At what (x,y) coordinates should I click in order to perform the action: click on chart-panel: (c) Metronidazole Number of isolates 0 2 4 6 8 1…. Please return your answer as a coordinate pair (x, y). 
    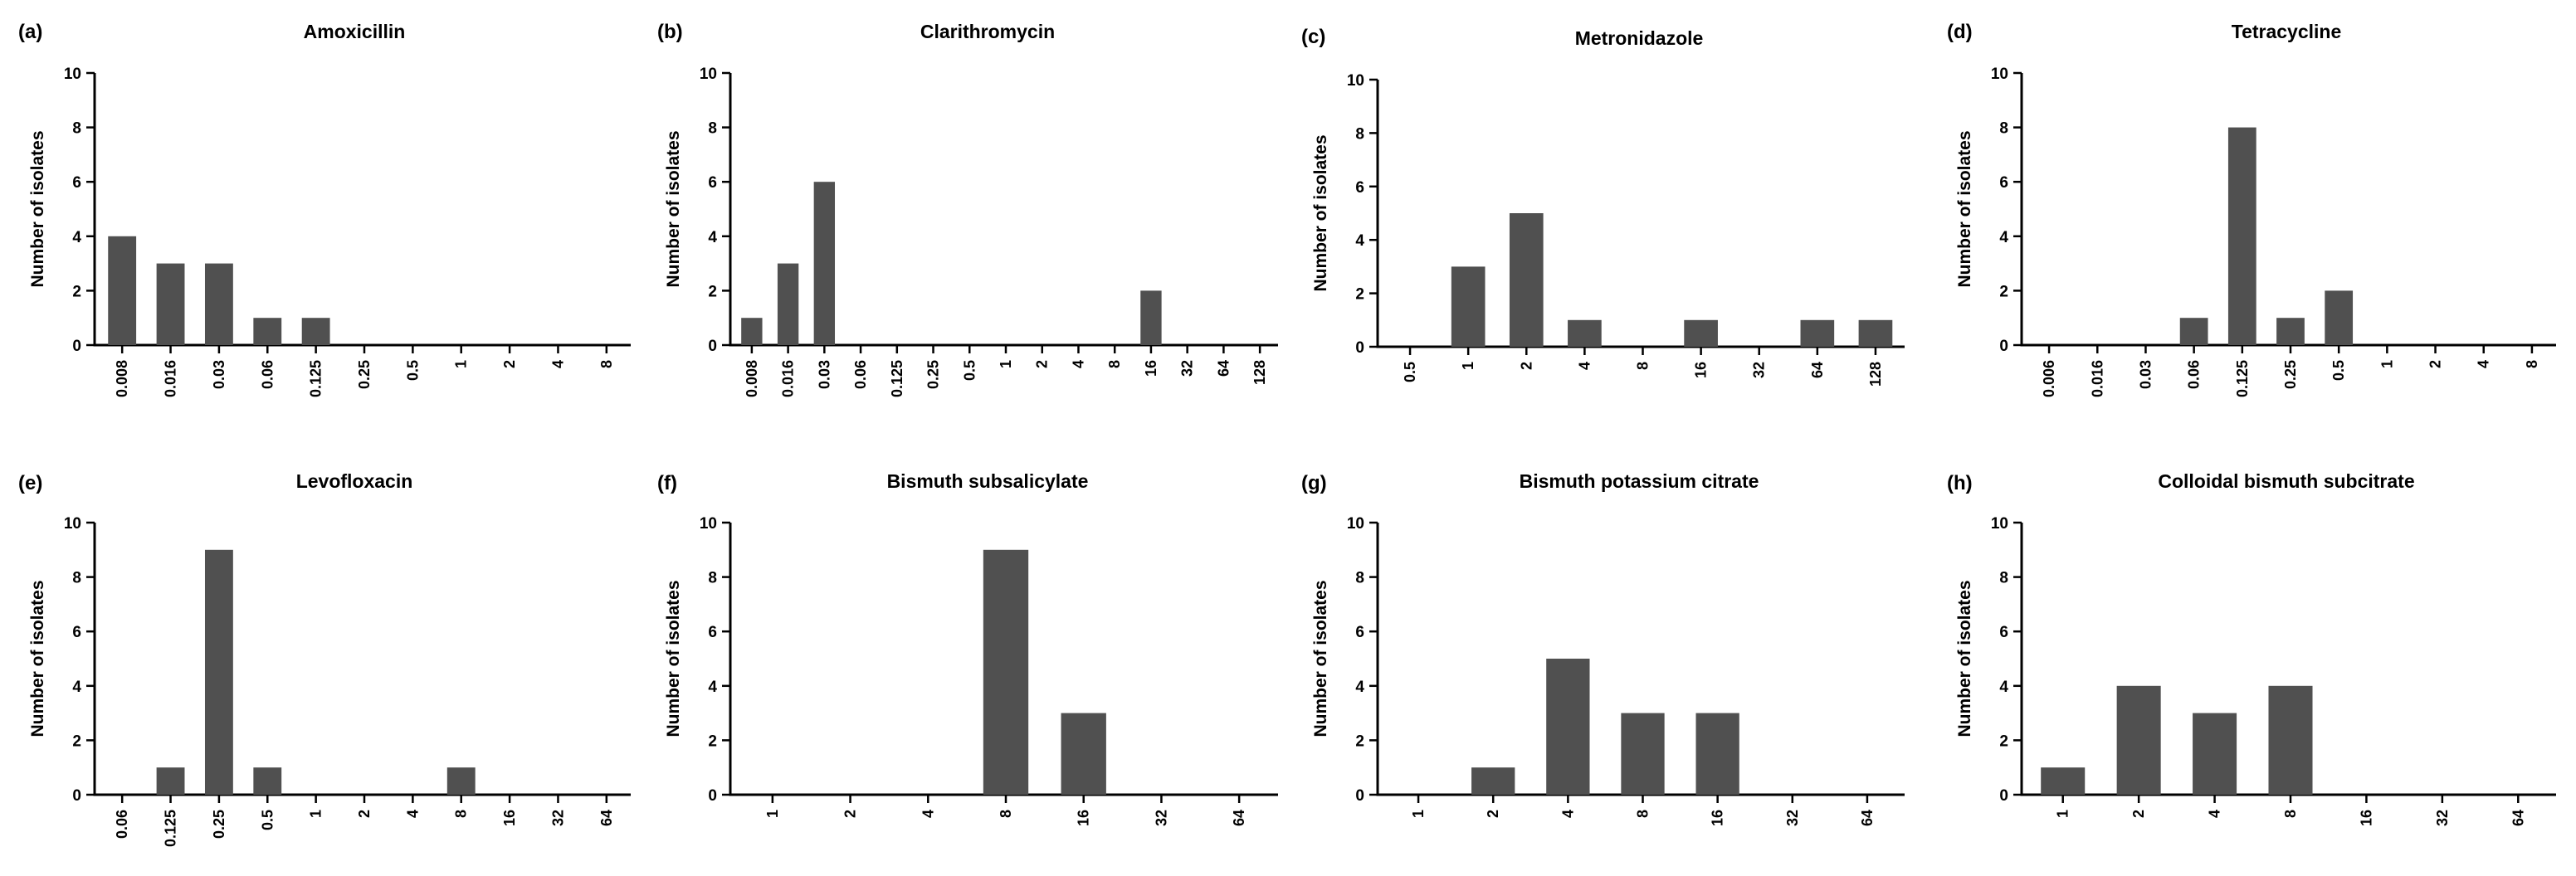
    Looking at the image, I should click on (1603, 206).